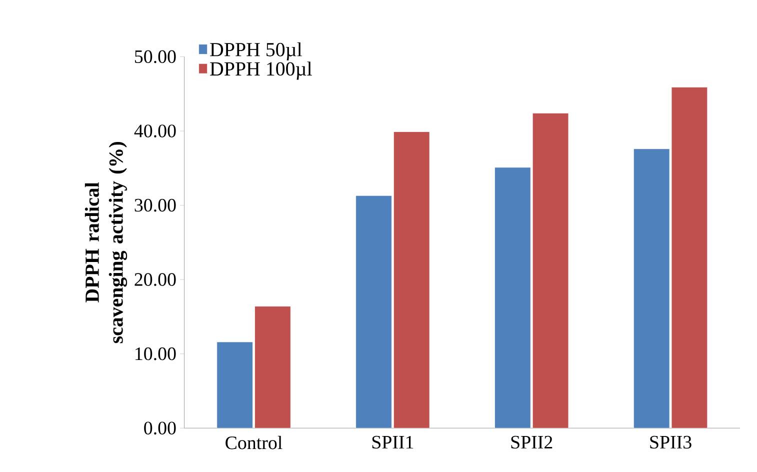 Image resolution: width=757 pixels, height=472 pixels. I want to click on y-axis-title: DPPH radical scavenging activity (%), so click(106, 243).